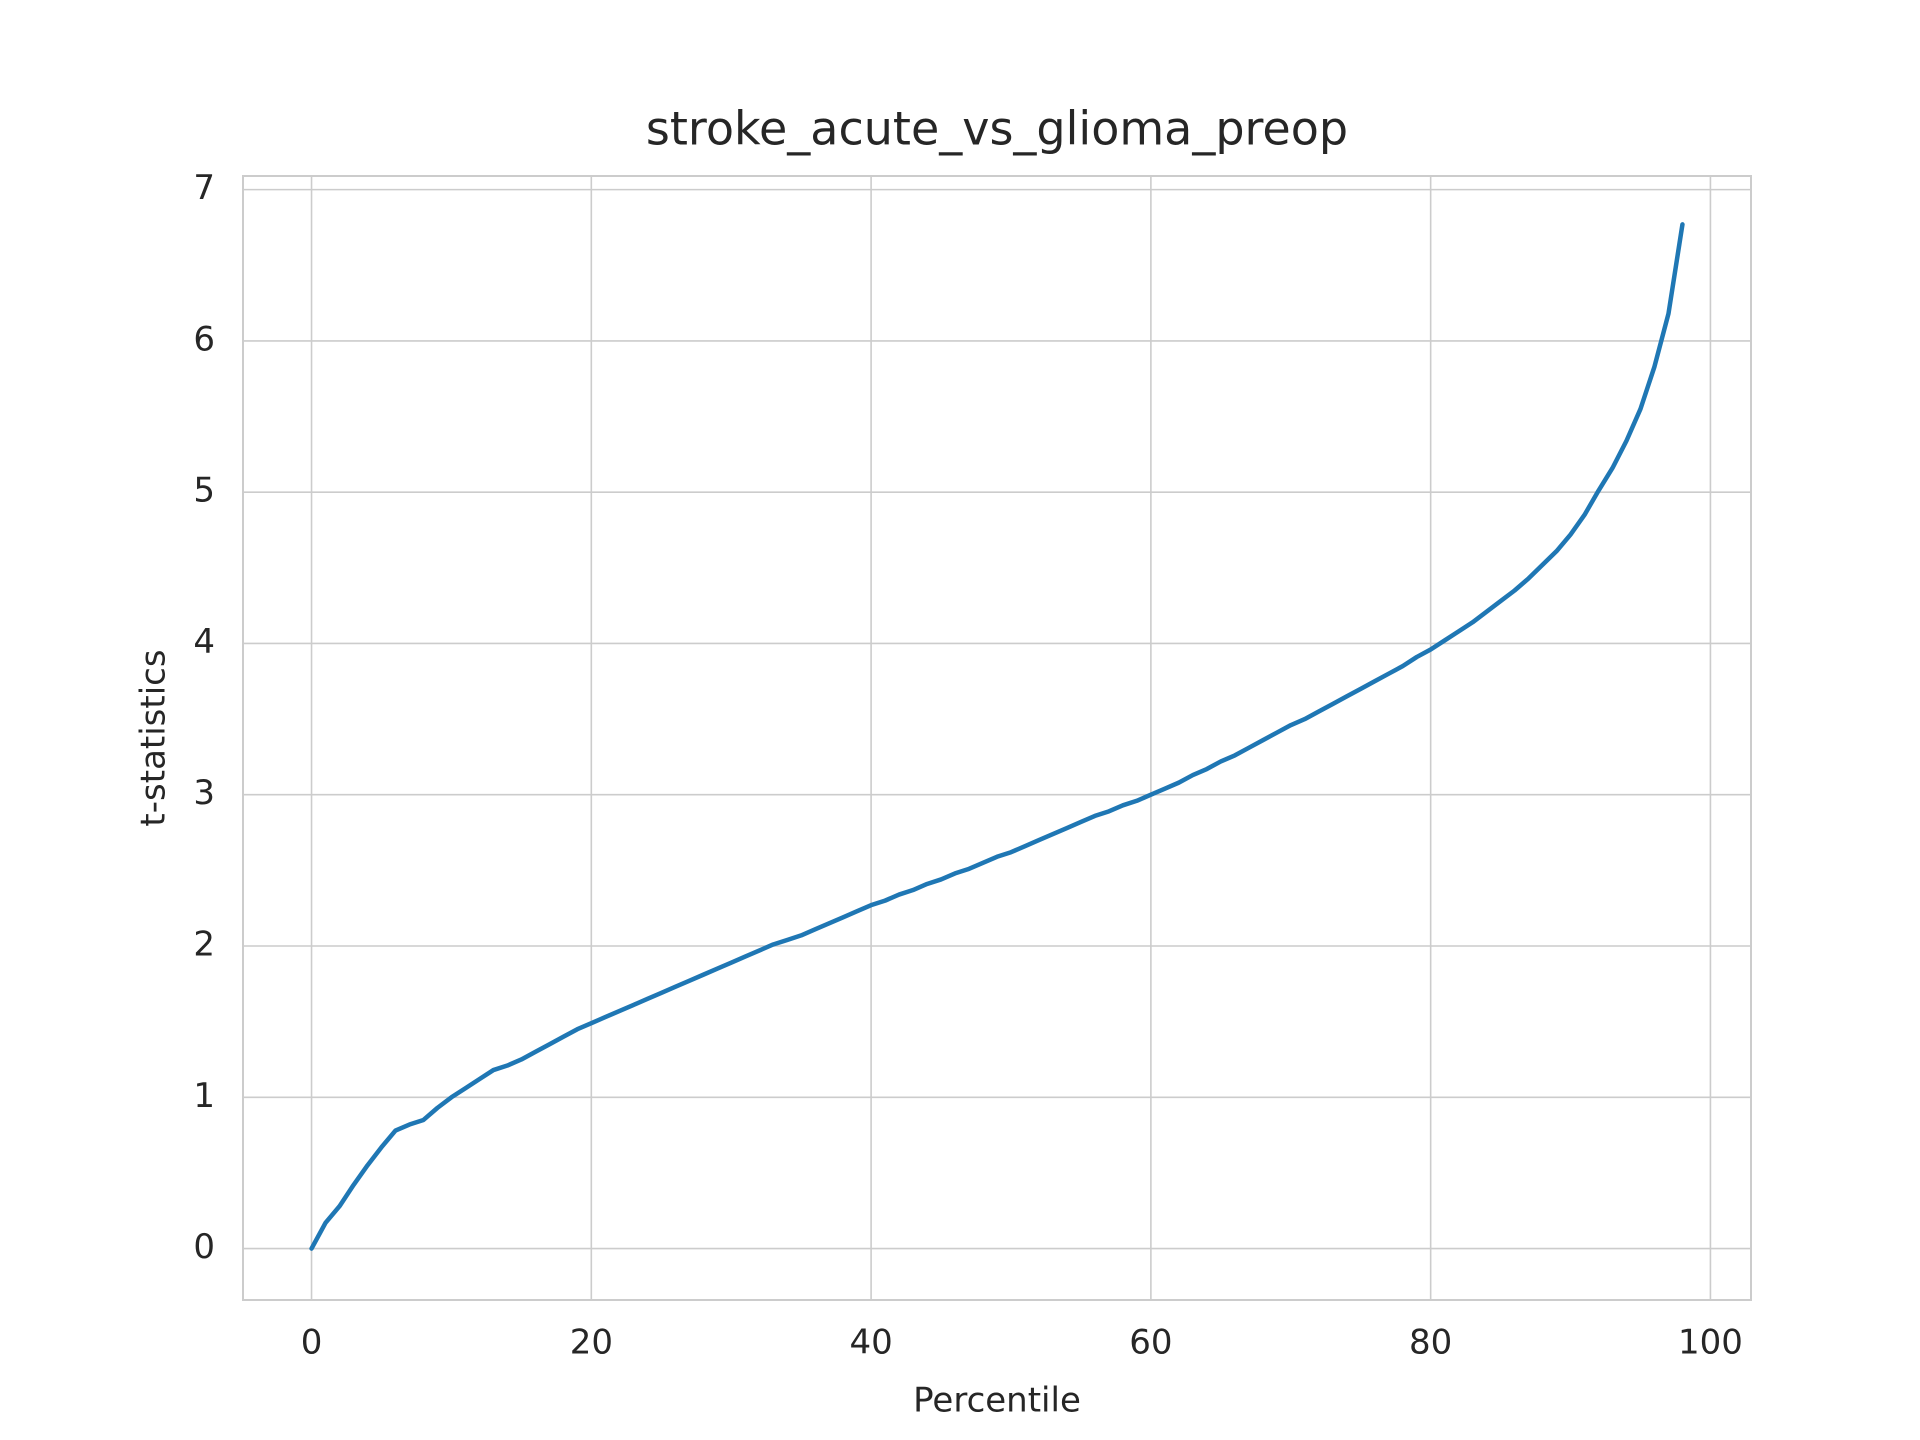  Describe the element at coordinates (1430, 1343) in the screenshot. I see `x-tick-label: 80` at that location.